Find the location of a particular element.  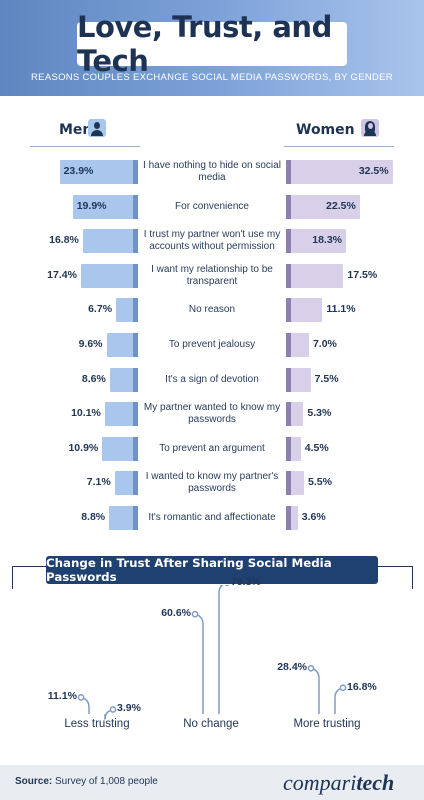

bar-row: 9.6% To prevent jealousy 7.0% is located at coordinates (212, 345).